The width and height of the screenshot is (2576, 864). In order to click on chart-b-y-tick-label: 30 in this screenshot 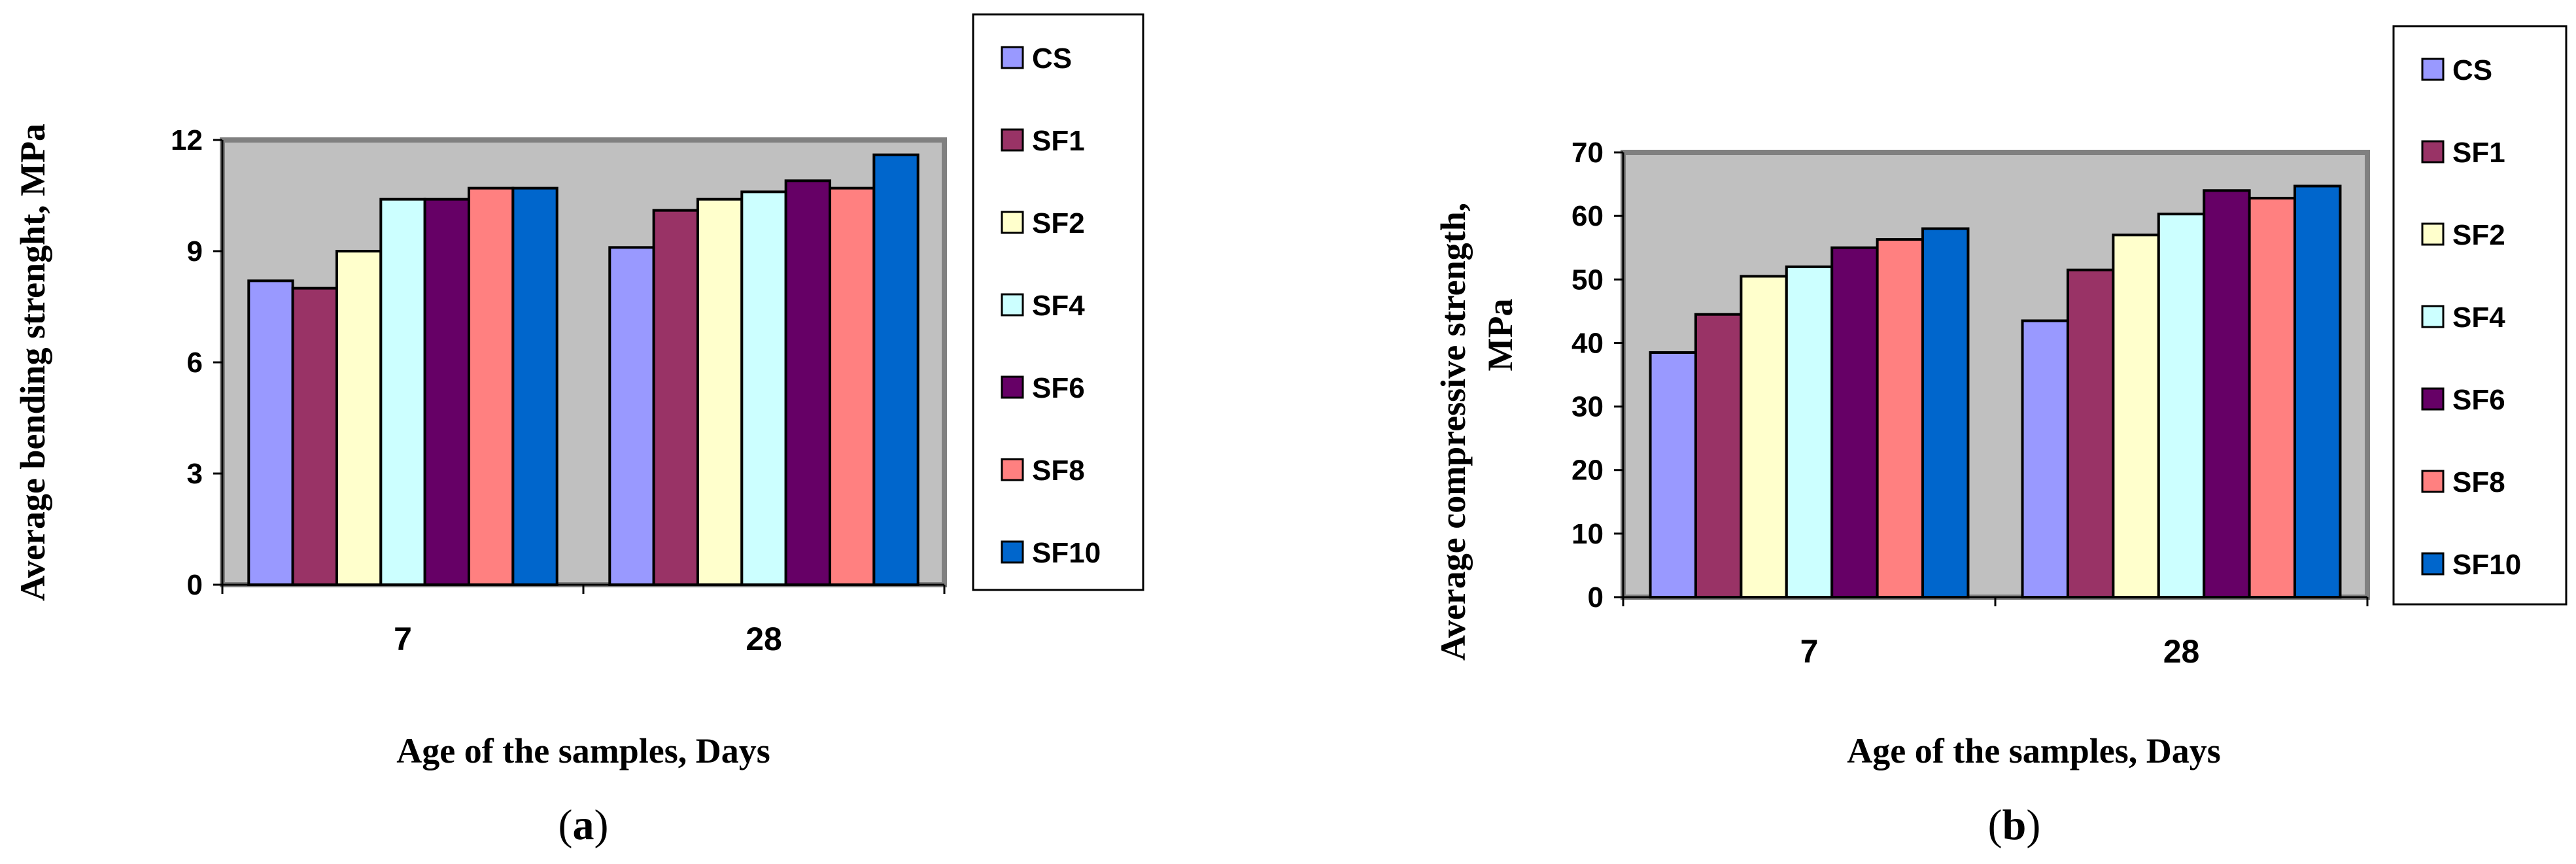, I will do `click(1588, 407)`.